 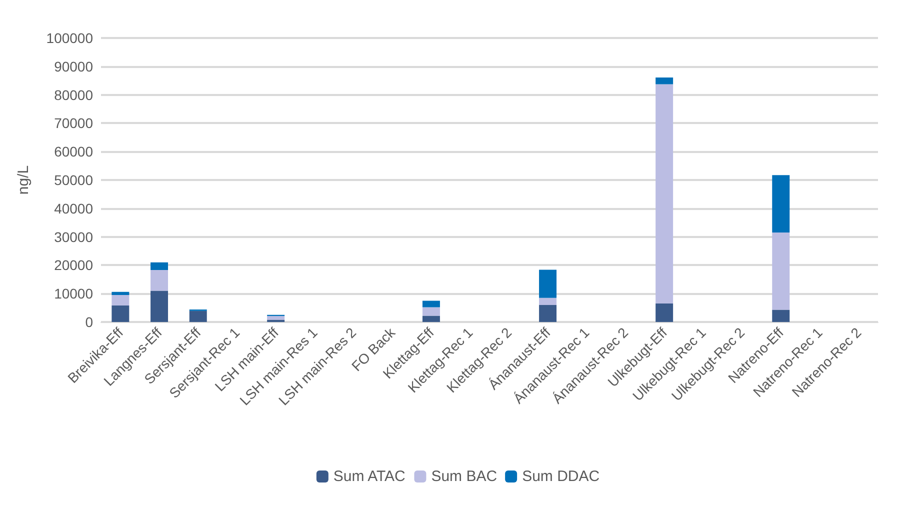 I want to click on y-tick-label: 30000, so click(x=74, y=236).